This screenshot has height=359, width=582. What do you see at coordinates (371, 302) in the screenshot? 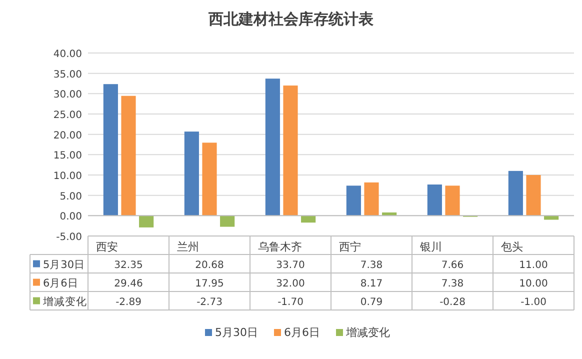
I see `data-label: 0.79` at bounding box center [371, 302].